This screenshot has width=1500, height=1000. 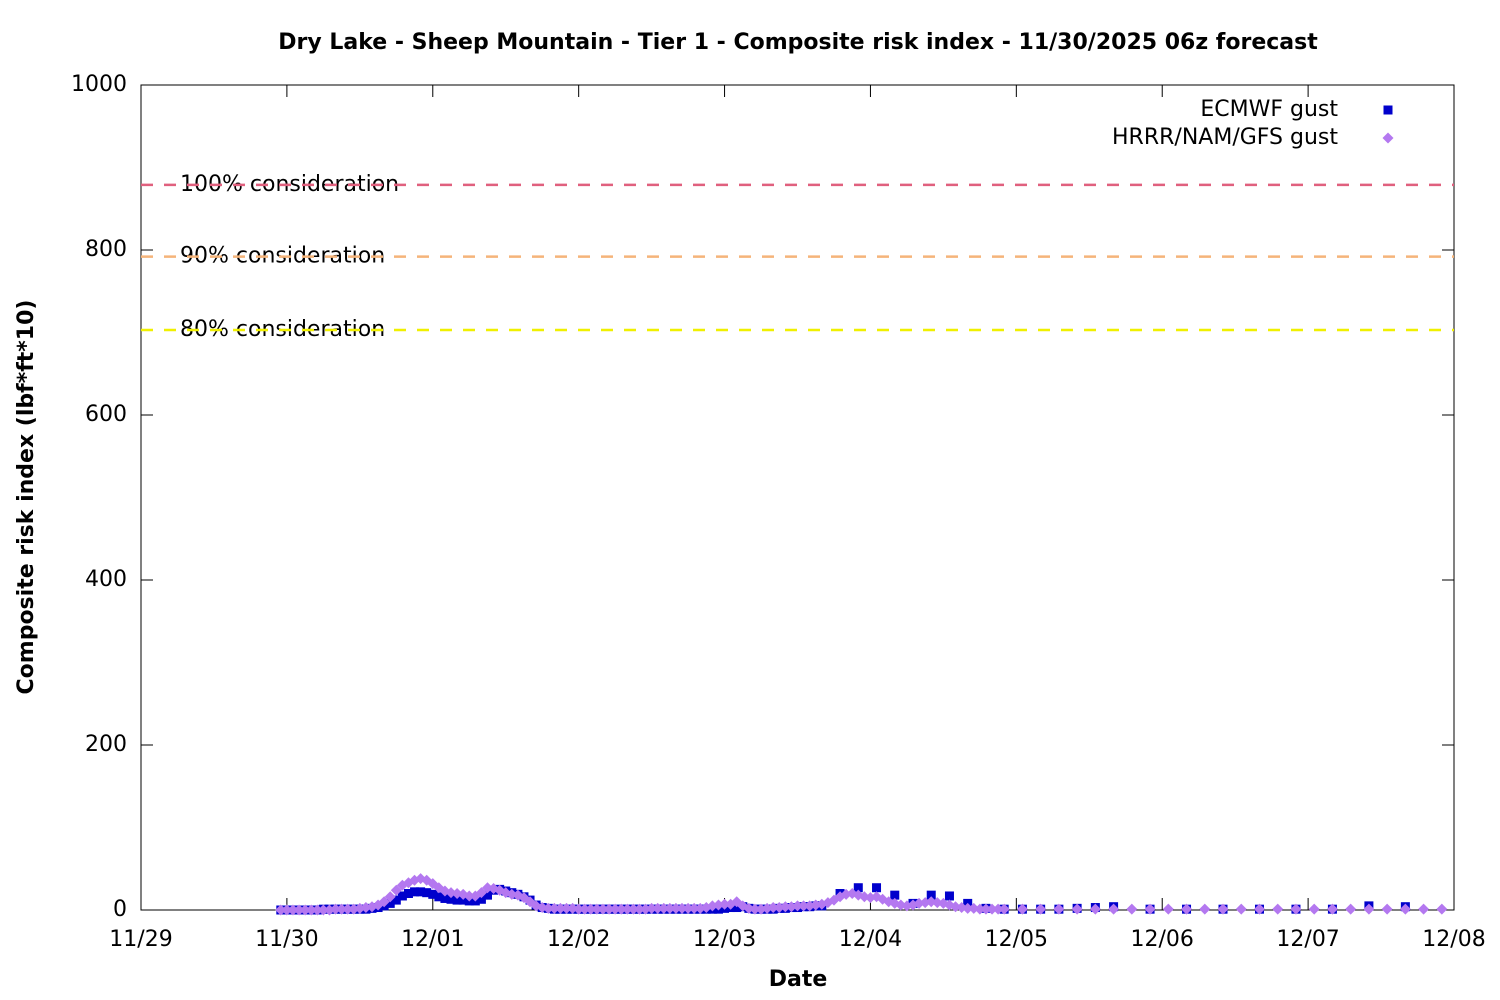 What do you see at coordinates (578, 939) in the screenshot?
I see `x-tick-label: 12/02` at bounding box center [578, 939].